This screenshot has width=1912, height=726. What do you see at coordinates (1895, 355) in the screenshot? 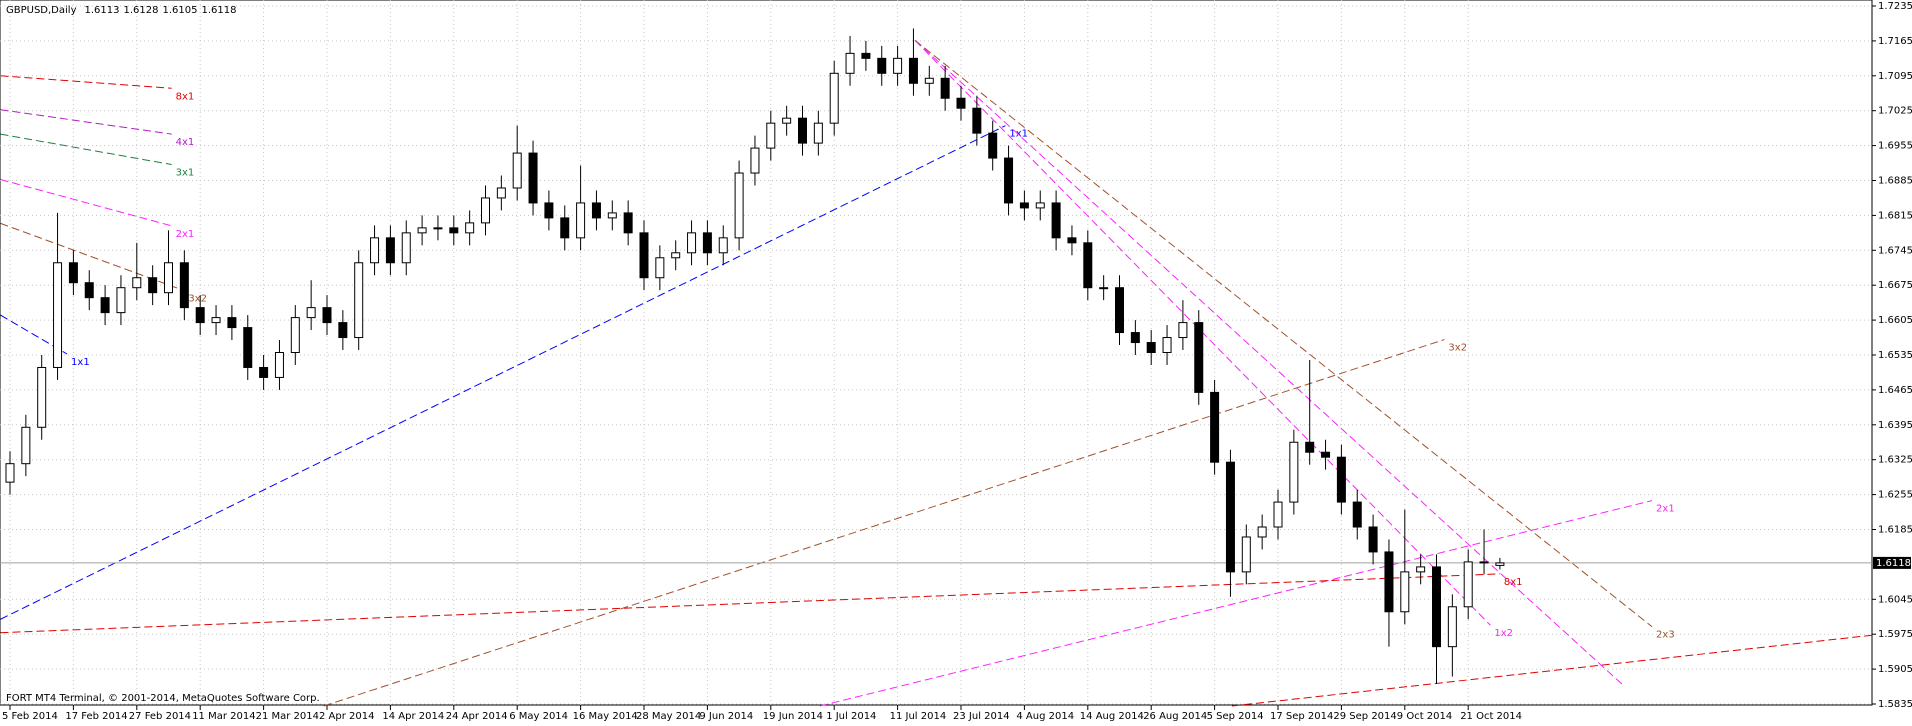
I see `y-tick-label: 1.6535` at bounding box center [1895, 355].